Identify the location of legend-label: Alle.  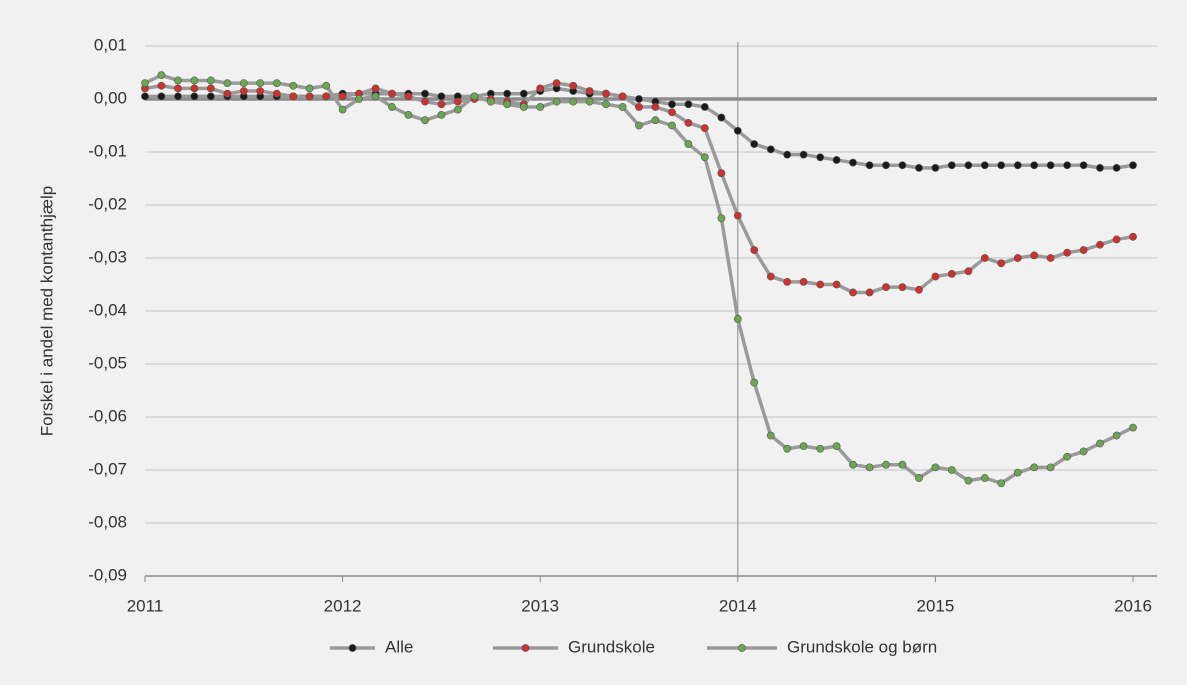
(399, 646).